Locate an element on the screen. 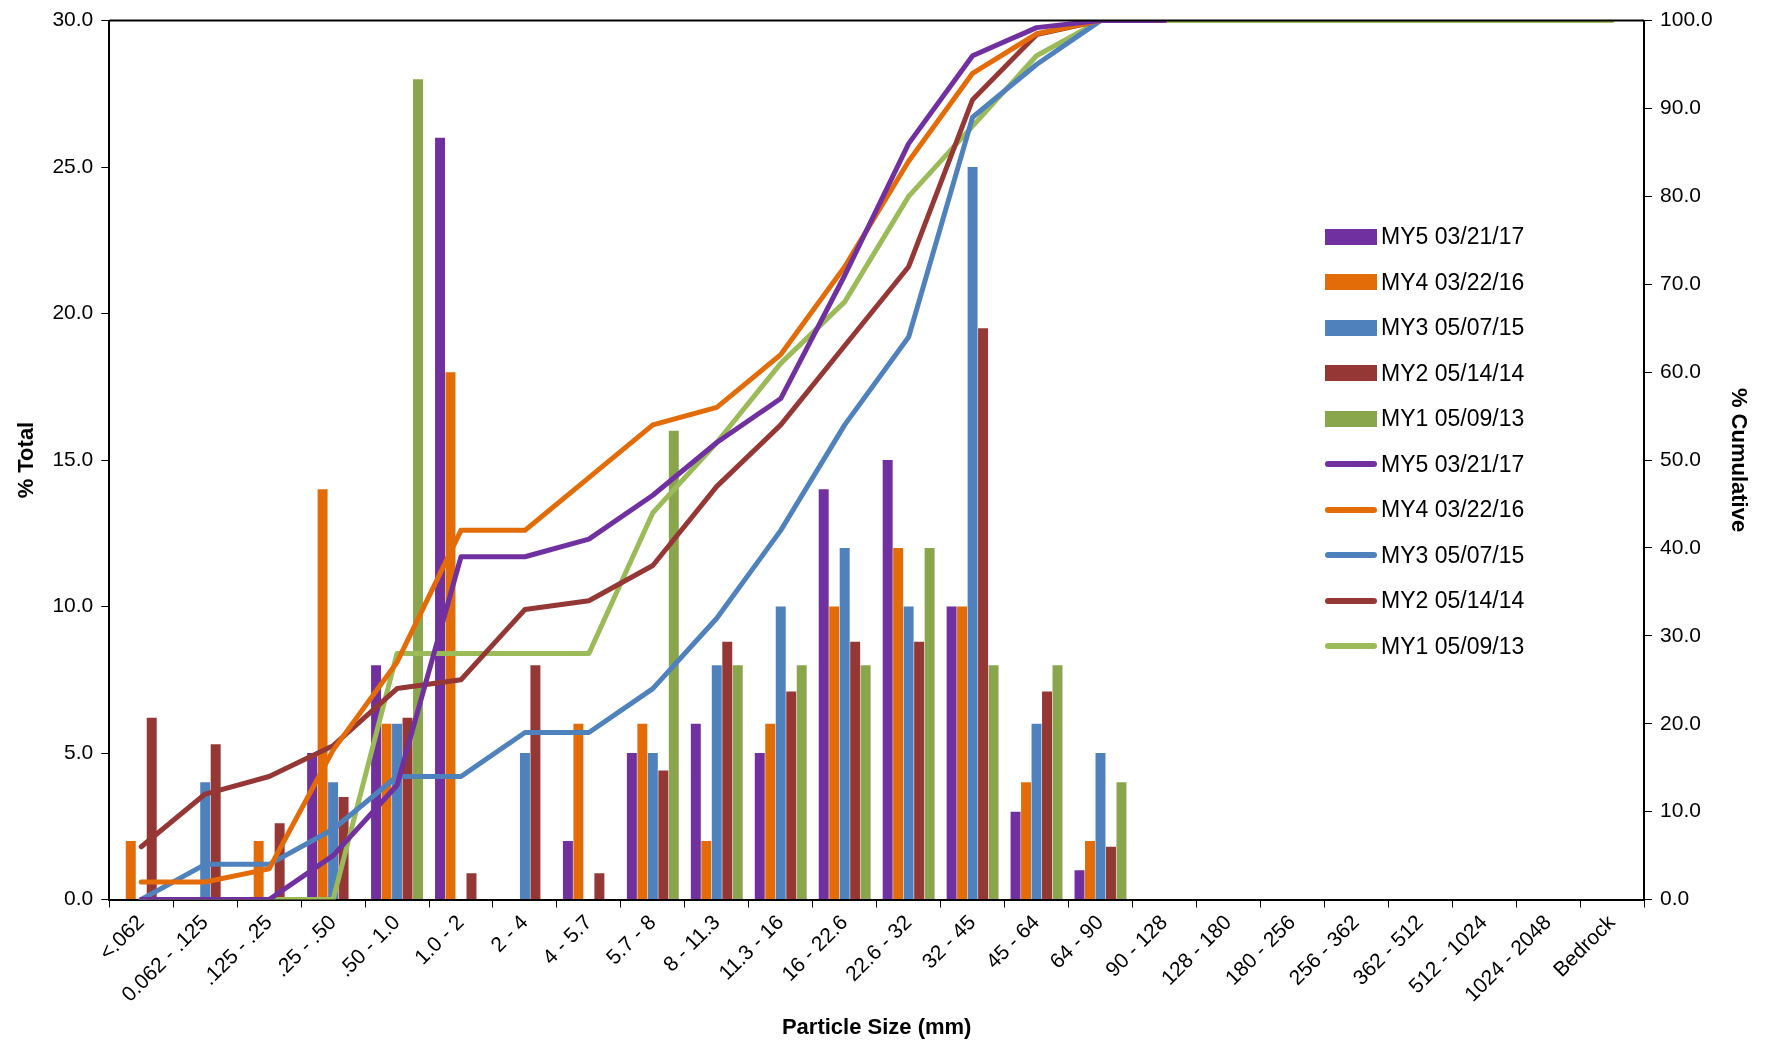 This screenshot has width=1765, height=1055. y2-tick-label: 50.0 is located at coordinates (1680, 458).